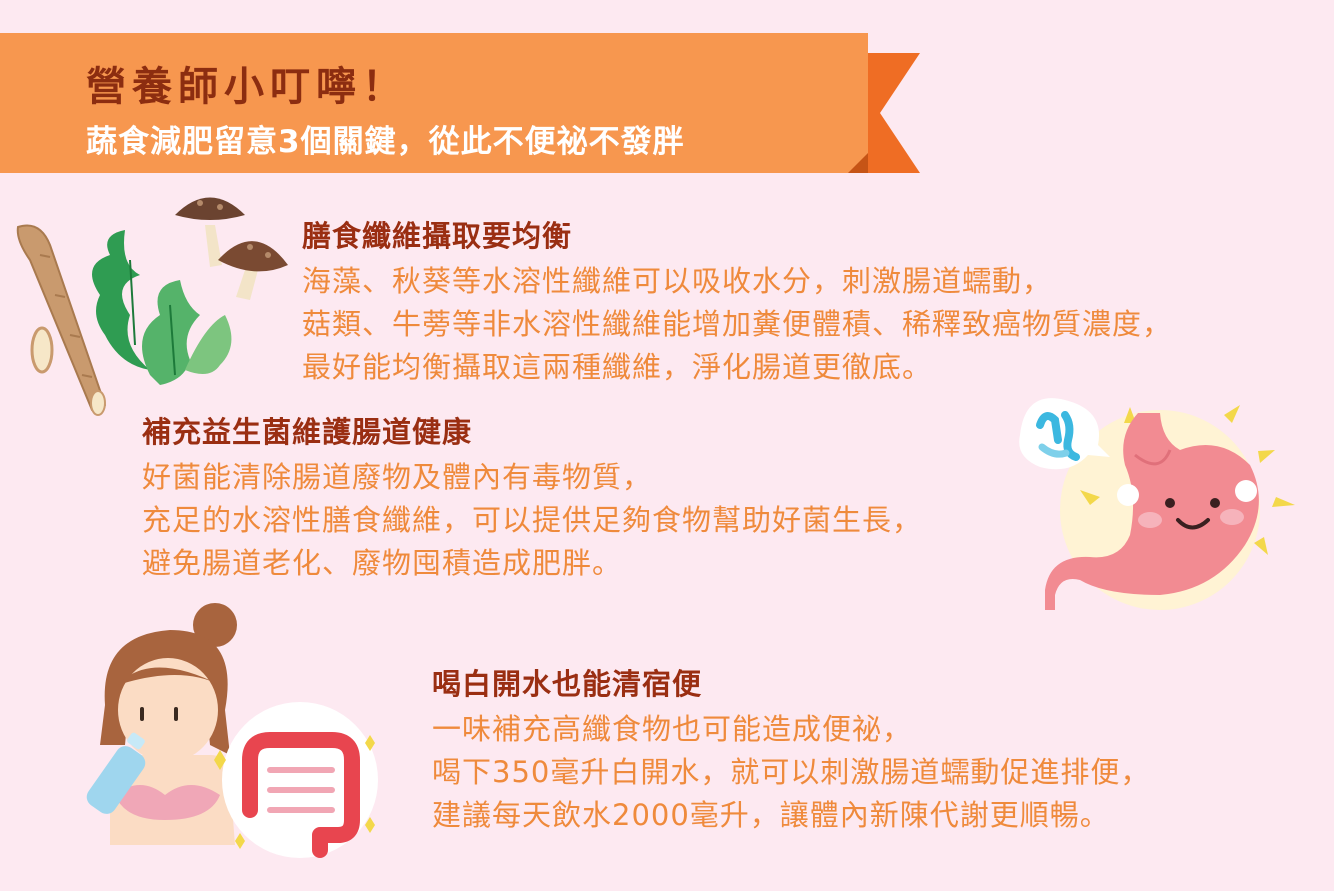 The height and width of the screenshot is (891, 1334). What do you see at coordinates (116, 773) in the screenshot?
I see `water-bottle-icon` at bounding box center [116, 773].